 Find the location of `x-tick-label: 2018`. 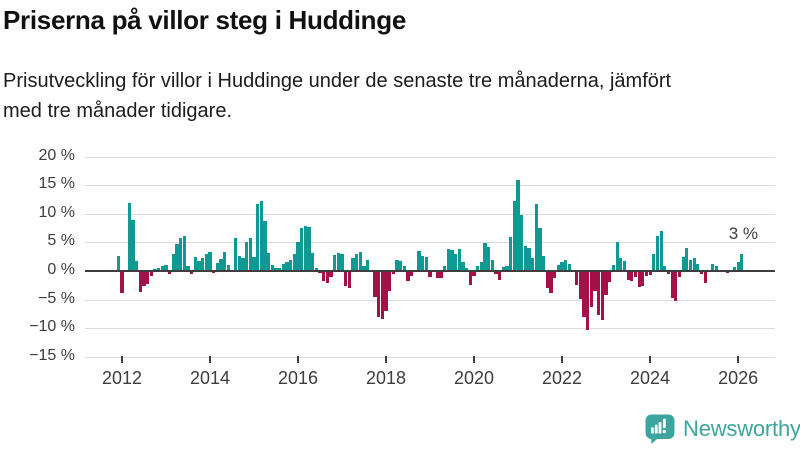

x-tick-label: 2018 is located at coordinates (386, 378).